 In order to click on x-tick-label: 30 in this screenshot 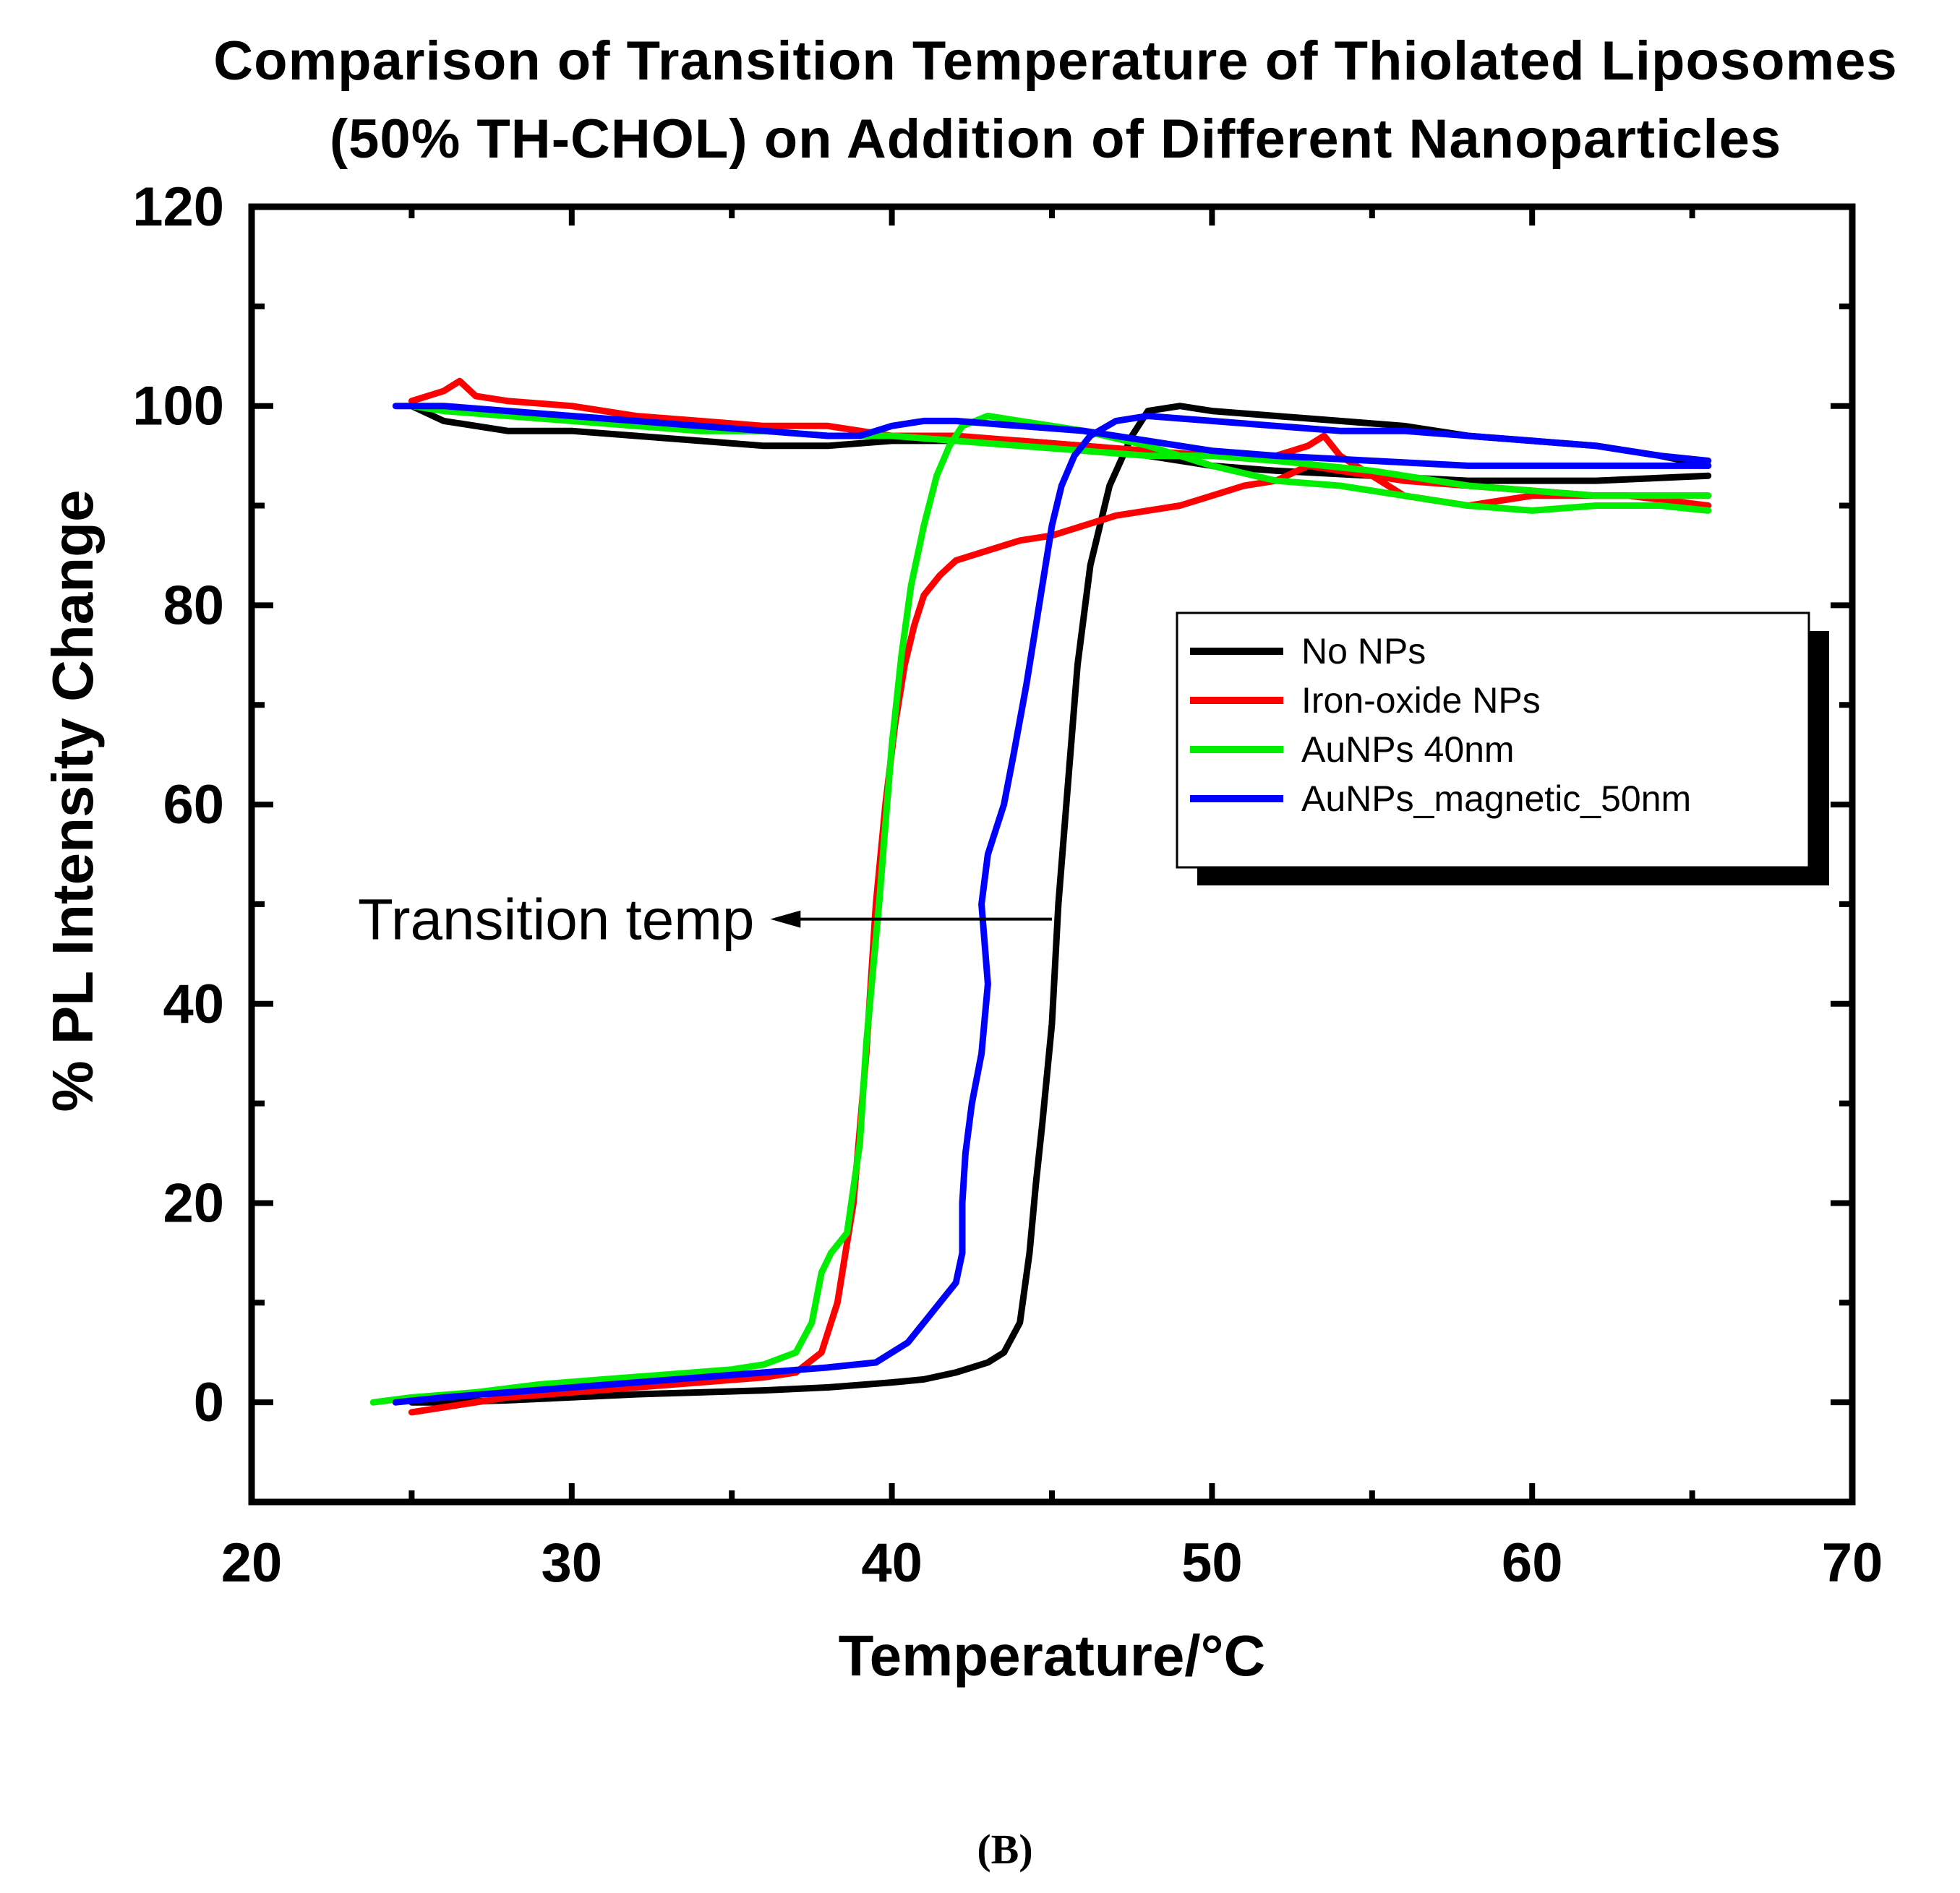, I will do `click(572, 1563)`.